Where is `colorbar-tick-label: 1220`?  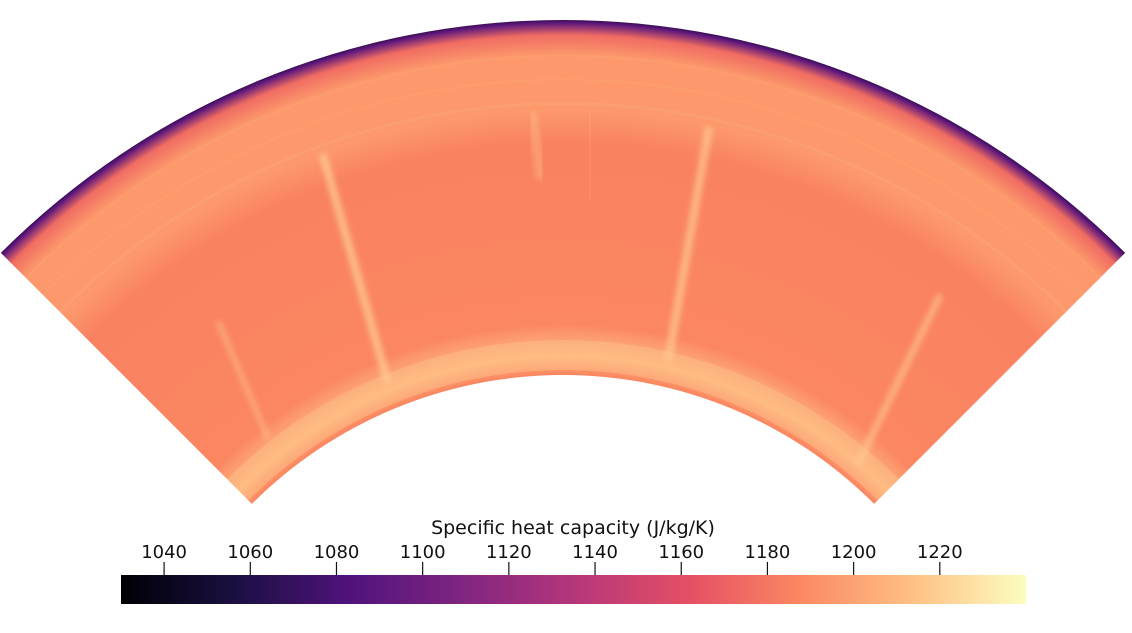
colorbar-tick-label: 1220 is located at coordinates (940, 552).